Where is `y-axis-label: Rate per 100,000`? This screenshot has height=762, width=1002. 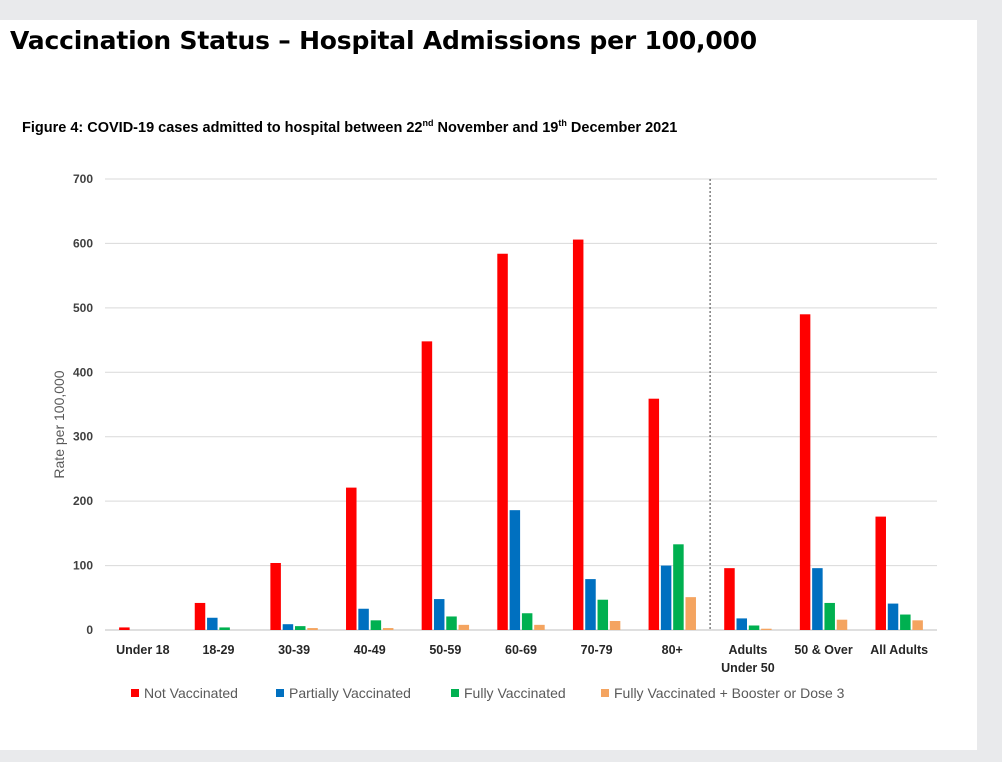
y-axis-label: Rate per 100,000 is located at coordinates (59, 424).